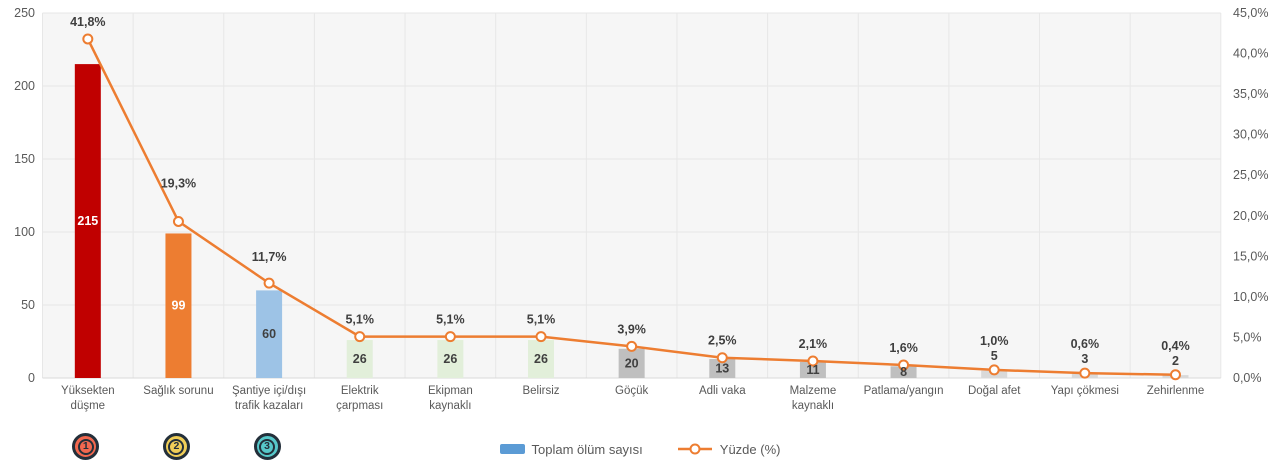 The height and width of the screenshot is (464, 1280). Describe the element at coordinates (1250, 216) in the screenshot. I see `right-axis-tick: 20,0%` at that location.